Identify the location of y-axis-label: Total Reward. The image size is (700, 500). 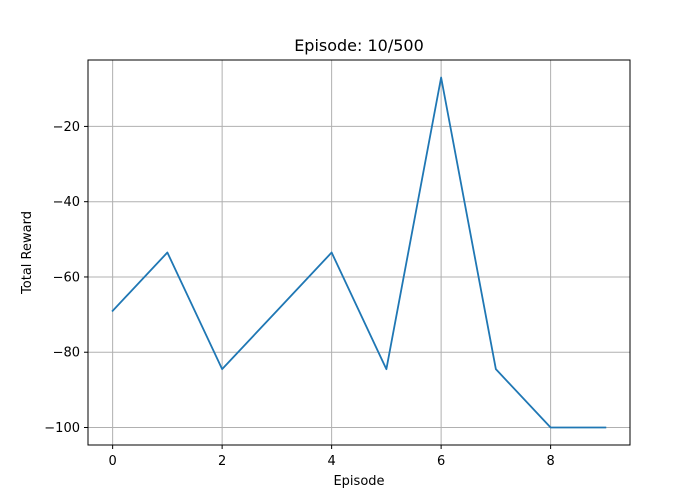
(27, 253).